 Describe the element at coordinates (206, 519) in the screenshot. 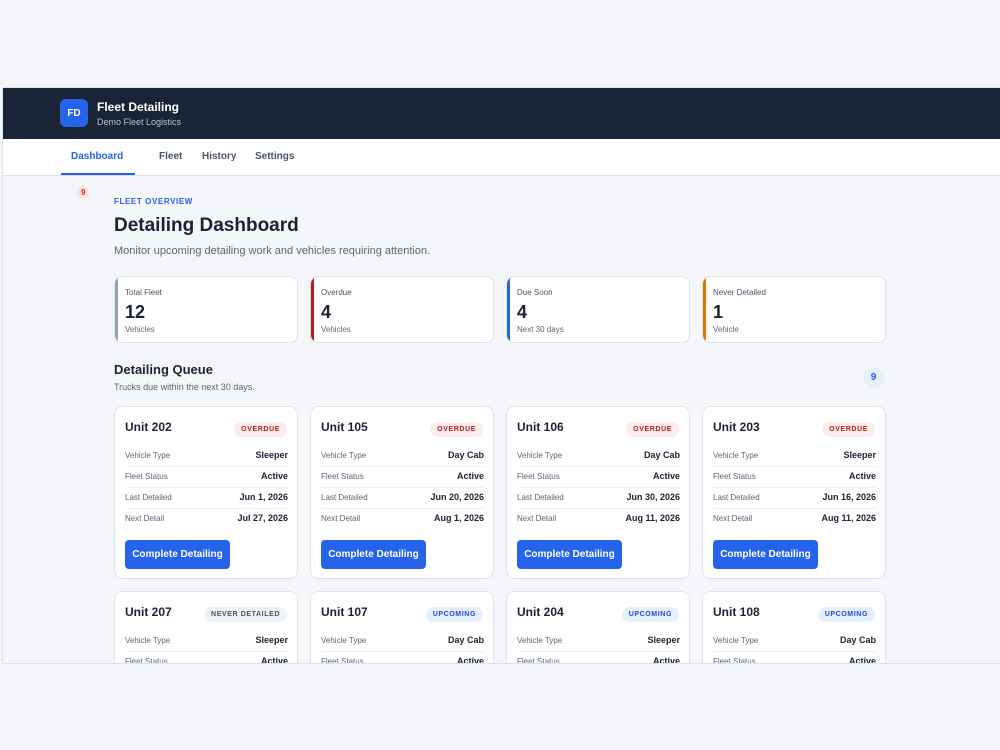

I see `detail-row: Next Detail Jul 27, 2026` at that location.